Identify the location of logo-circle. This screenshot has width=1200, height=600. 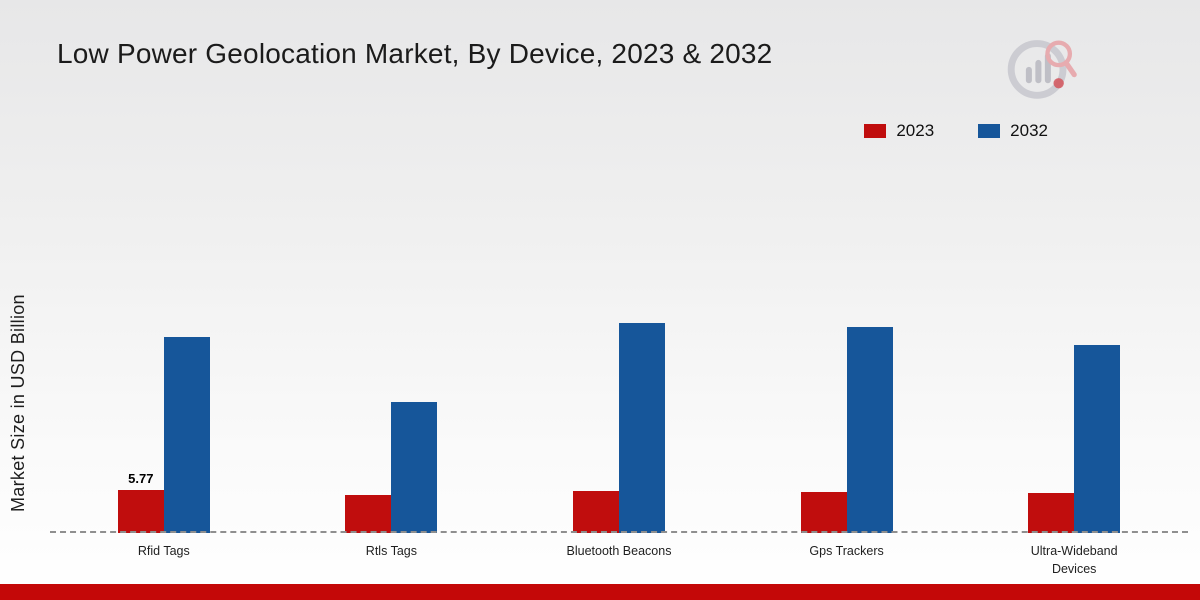
(1037, 69).